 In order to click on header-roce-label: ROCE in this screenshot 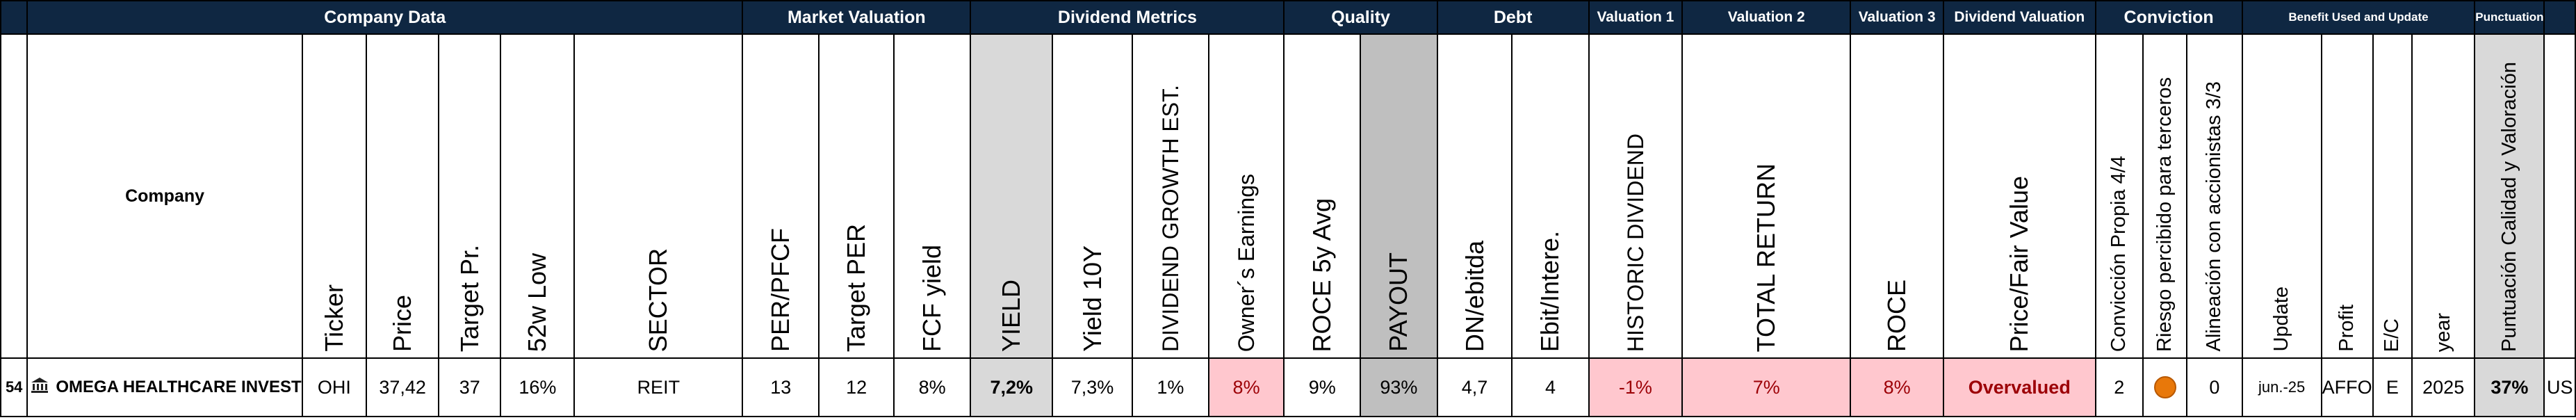, I will do `click(1896, 315)`.